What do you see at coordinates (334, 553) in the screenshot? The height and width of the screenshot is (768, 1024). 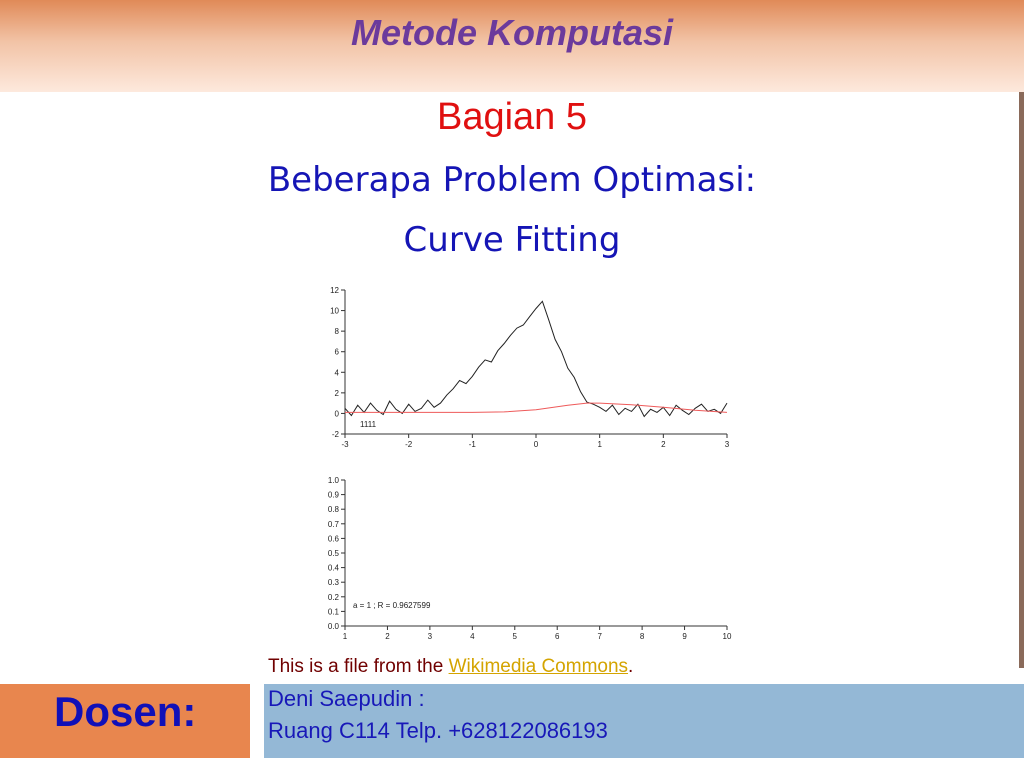 I see `y-tick-label: 0.5` at bounding box center [334, 553].